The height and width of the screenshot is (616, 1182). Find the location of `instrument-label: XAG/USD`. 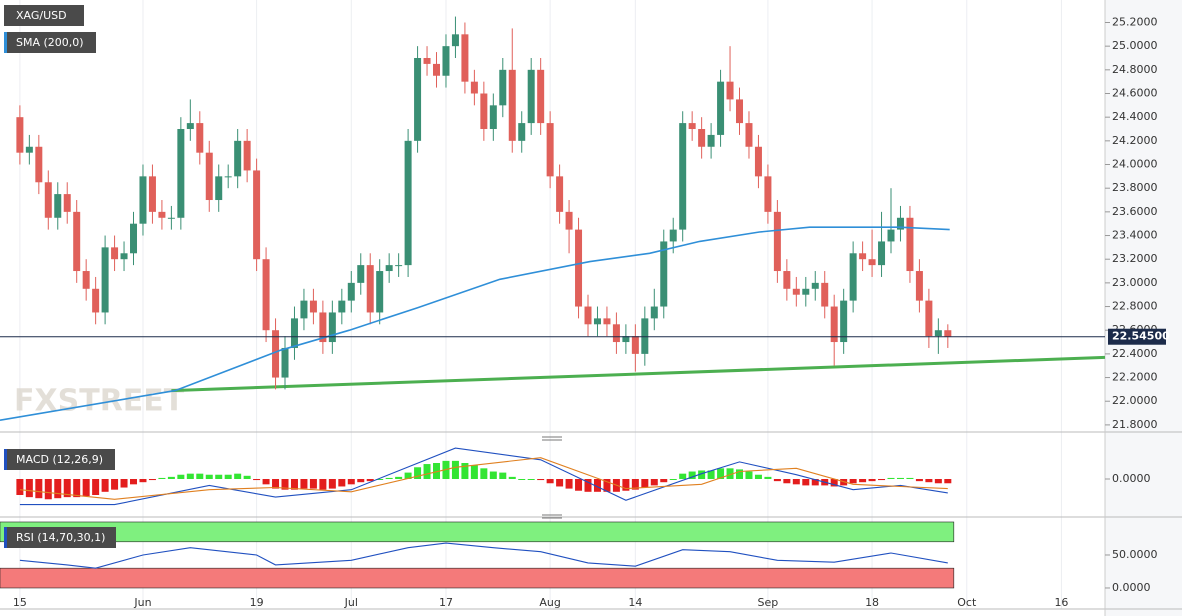

instrument-label: XAG/USD is located at coordinates (41, 15).